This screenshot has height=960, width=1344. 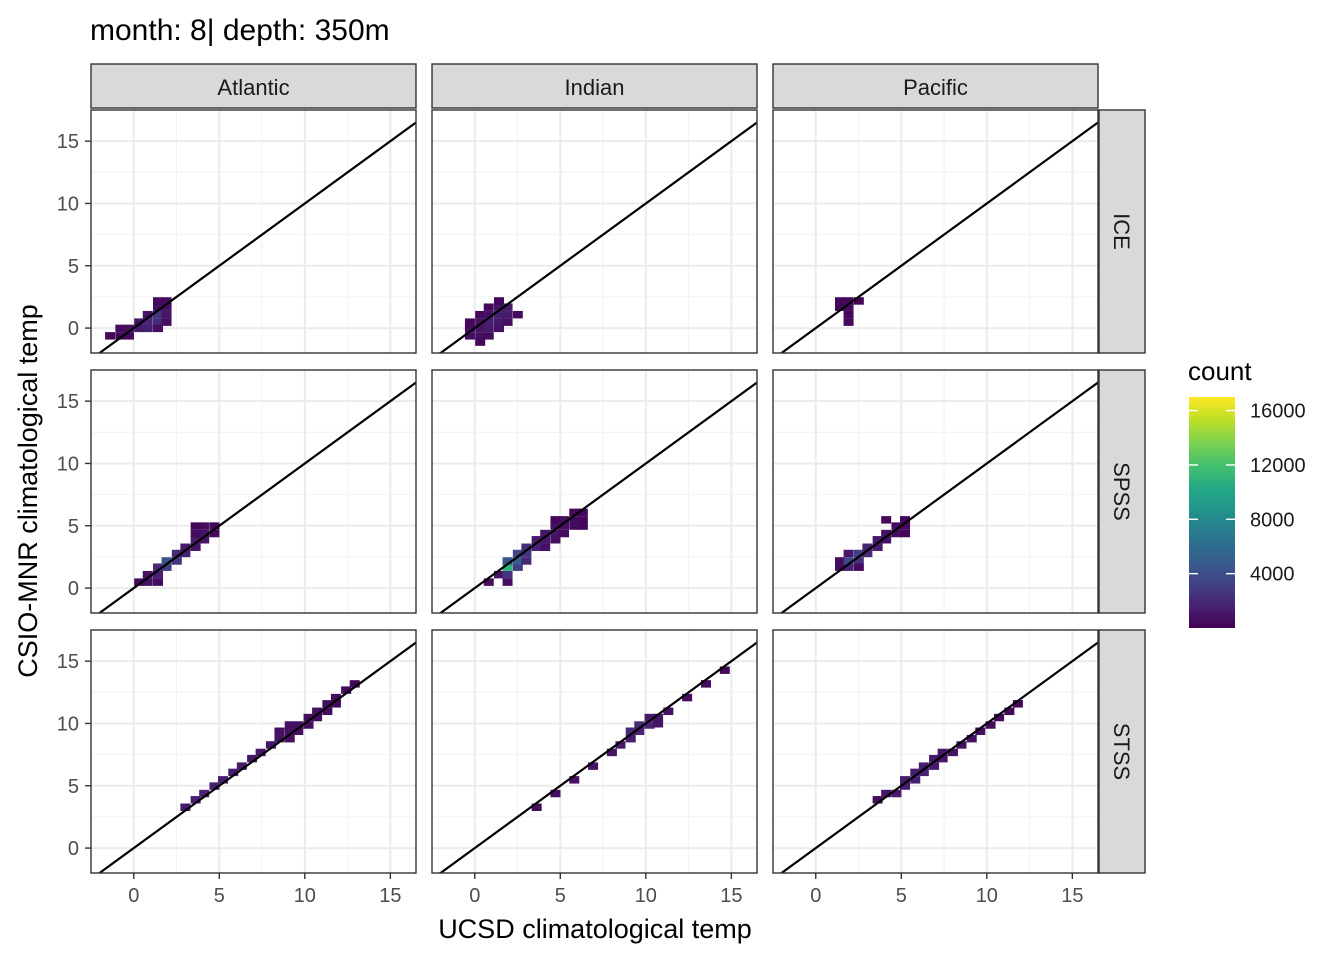 I want to click on facet-strip-label: Atlantic, so click(x=253, y=87).